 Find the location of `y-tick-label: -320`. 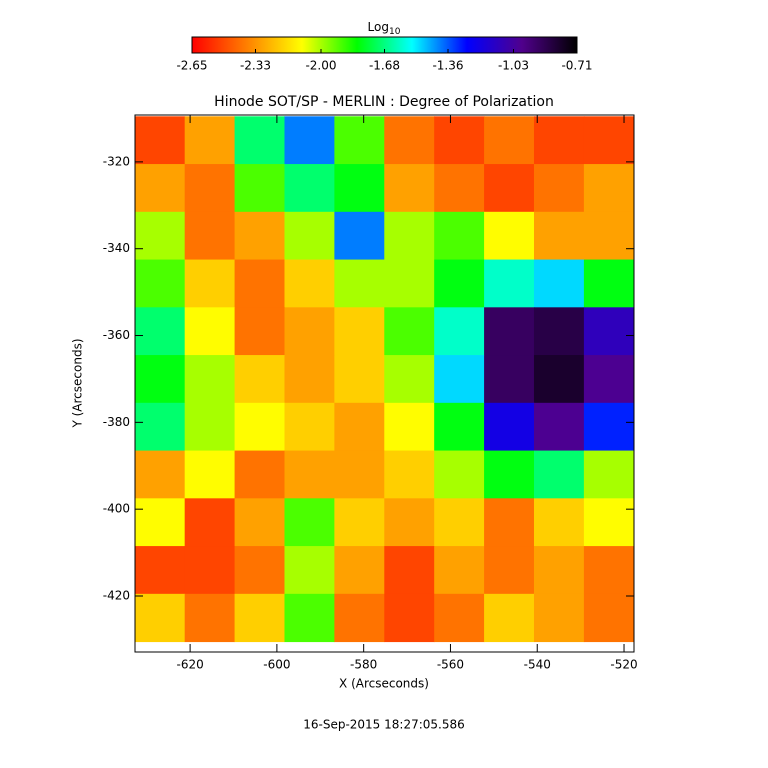

y-tick-label: -320 is located at coordinates (116, 161).